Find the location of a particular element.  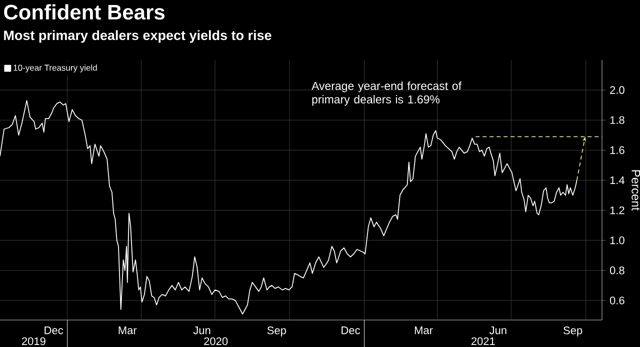

y-tick-label: 0.6 is located at coordinates (617, 300).